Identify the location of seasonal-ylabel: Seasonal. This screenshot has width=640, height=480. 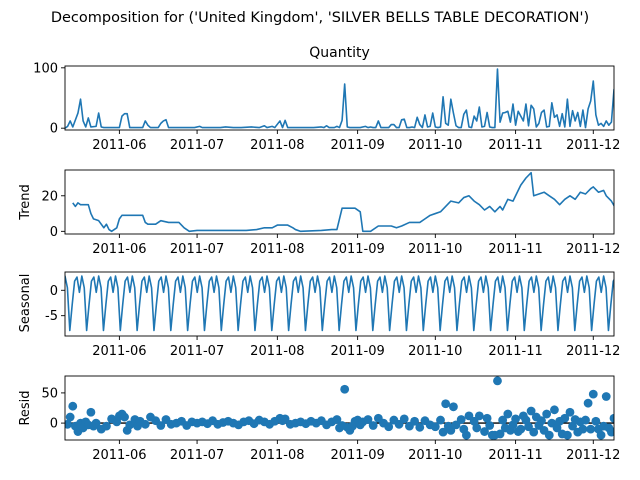
(25, 303).